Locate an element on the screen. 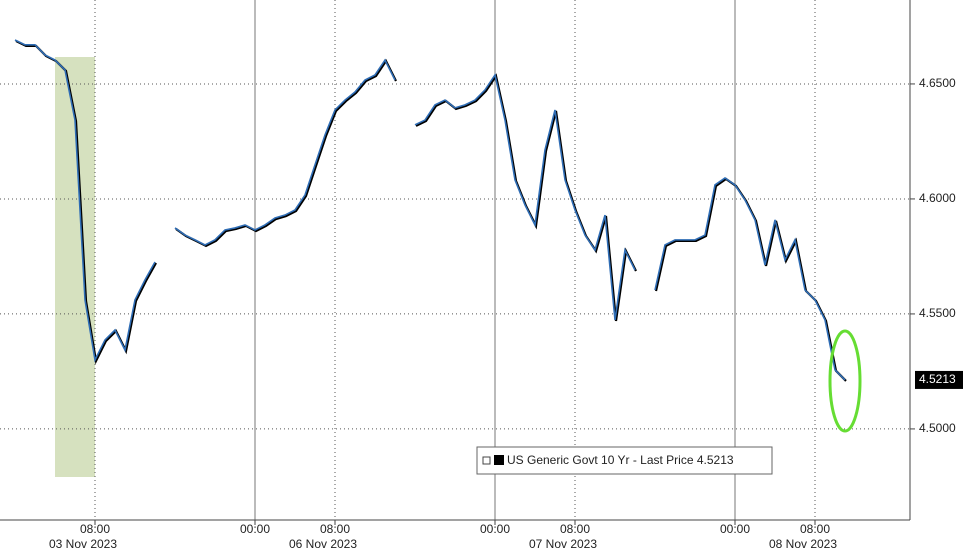  last-price-tag is located at coordinates (939, 379).